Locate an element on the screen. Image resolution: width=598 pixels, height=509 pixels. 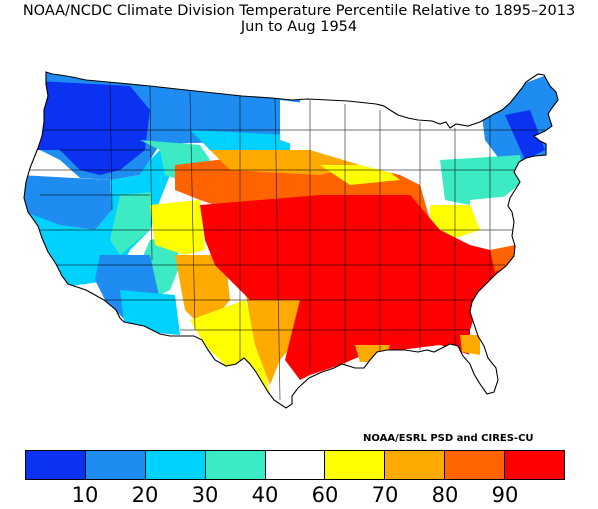
legend-tick-label: 80 is located at coordinates (445, 495).